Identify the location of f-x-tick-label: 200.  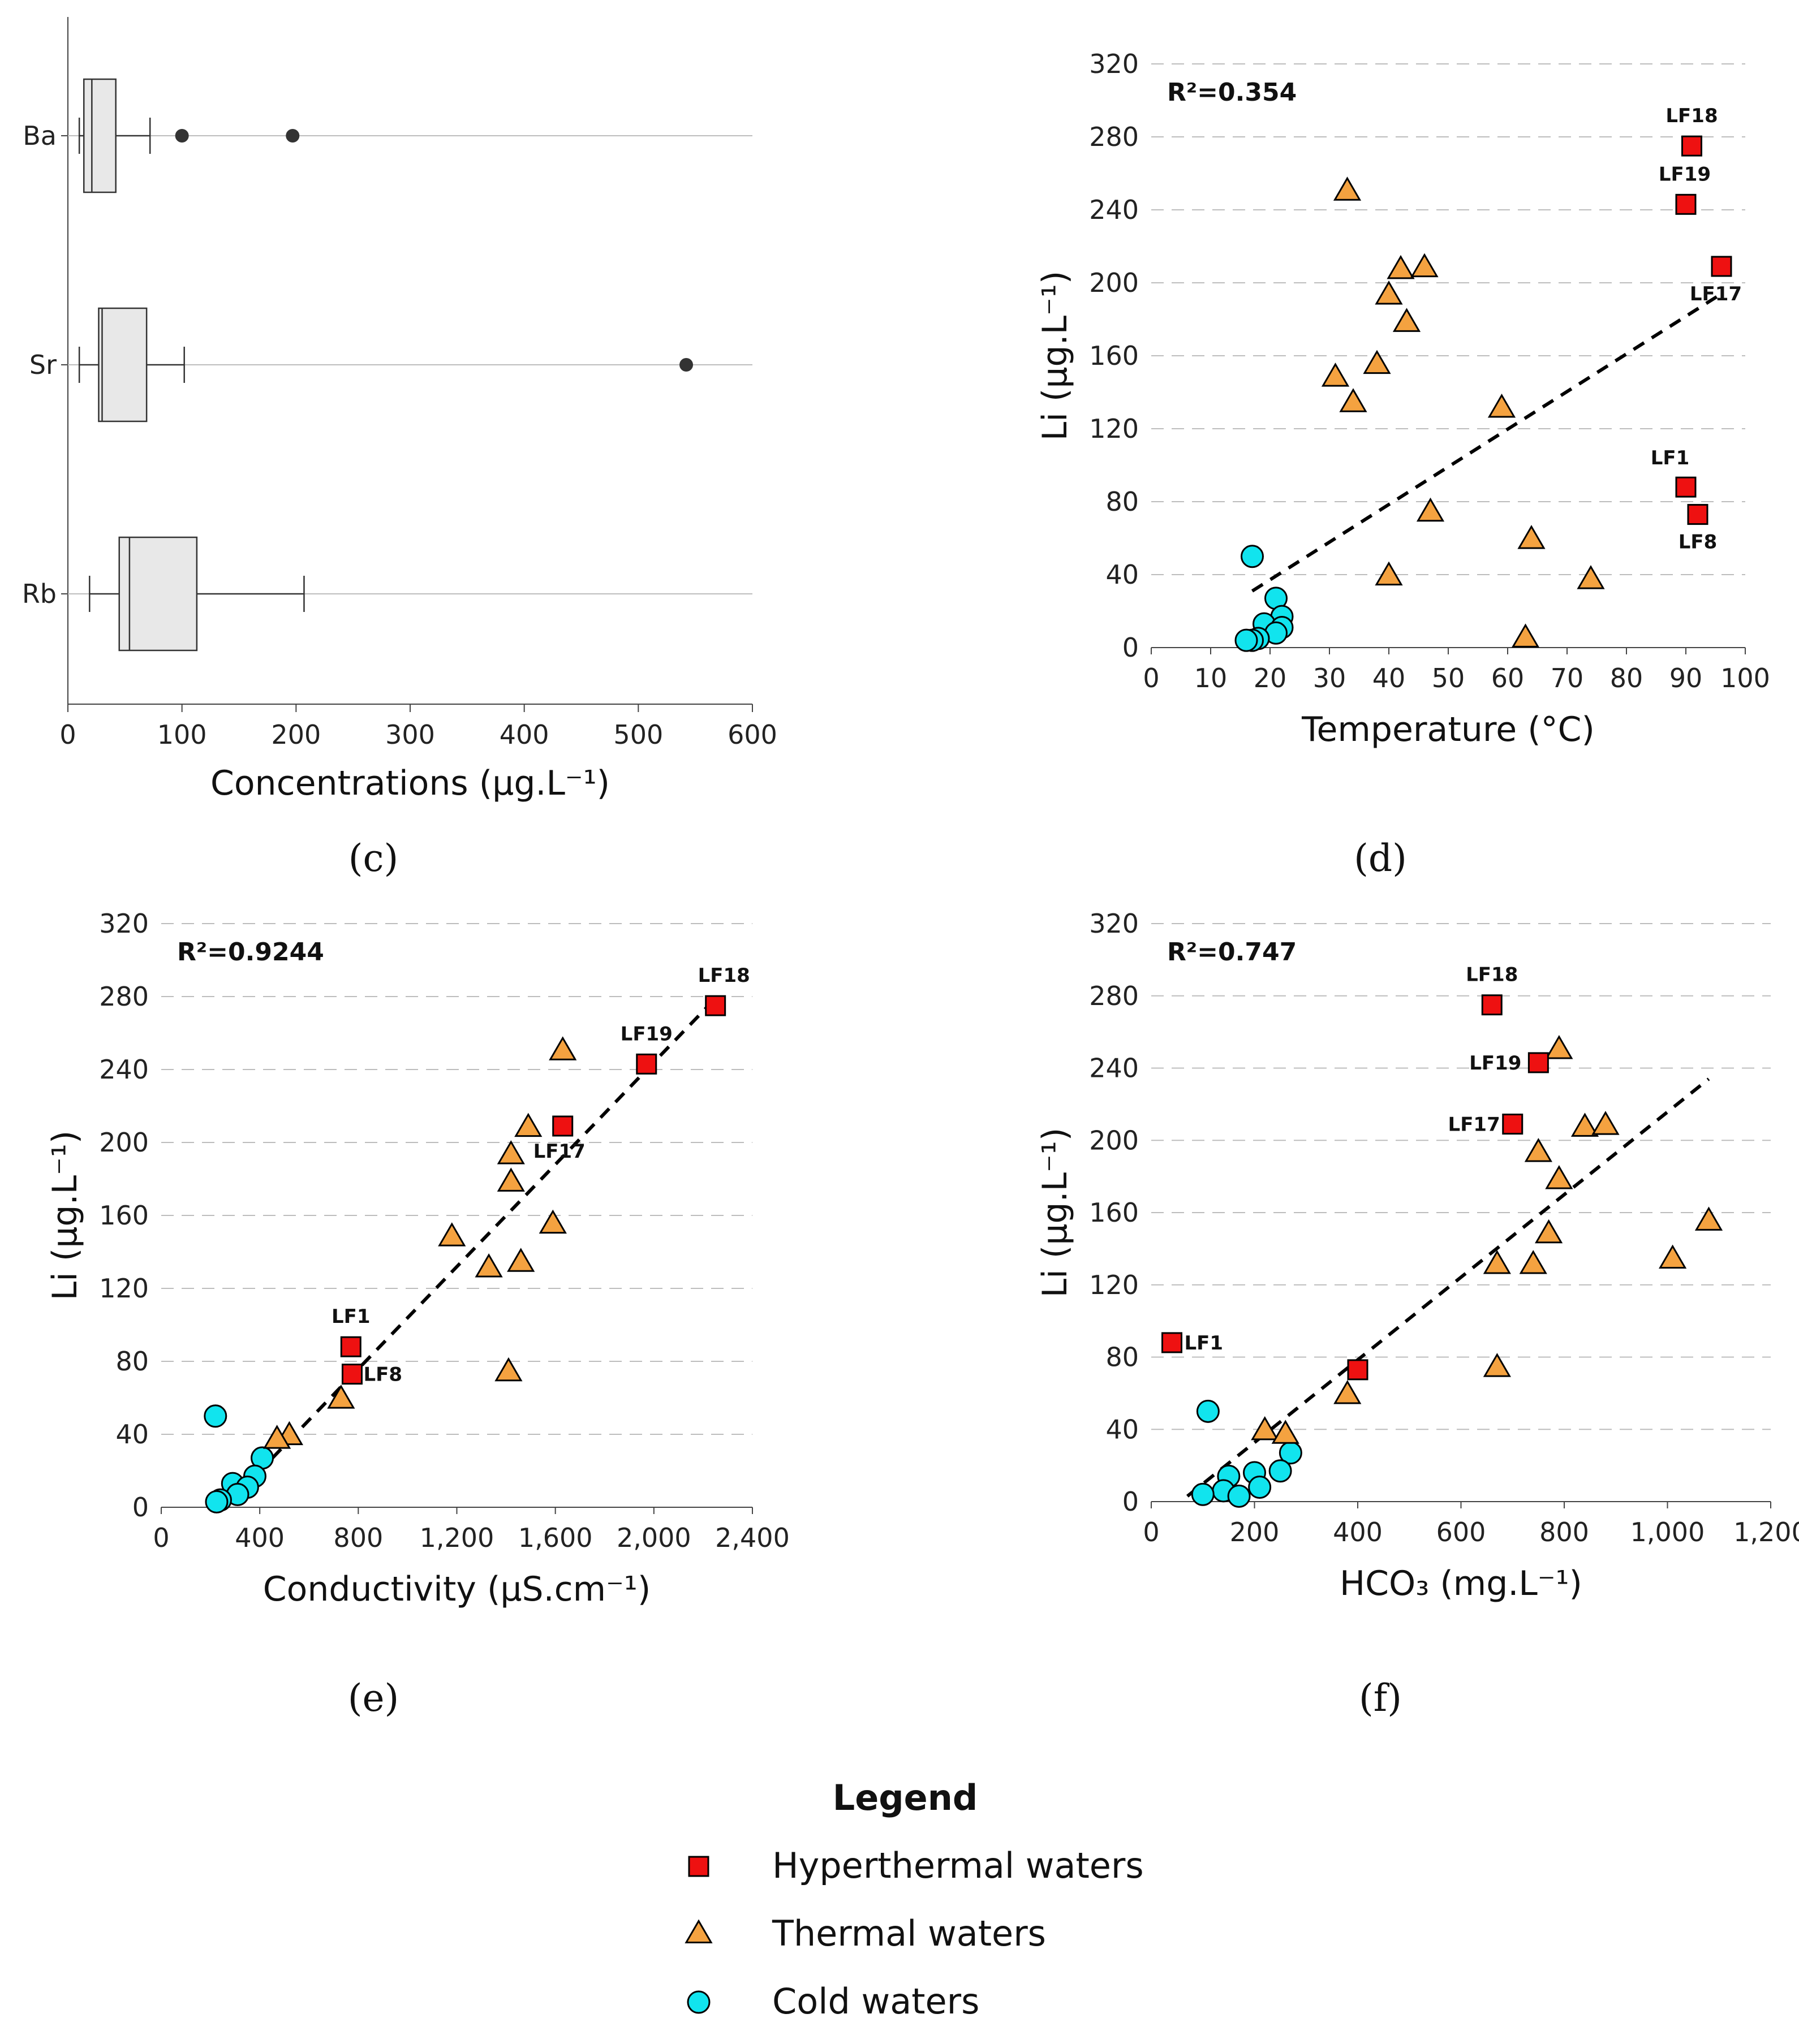
(1255, 1532).